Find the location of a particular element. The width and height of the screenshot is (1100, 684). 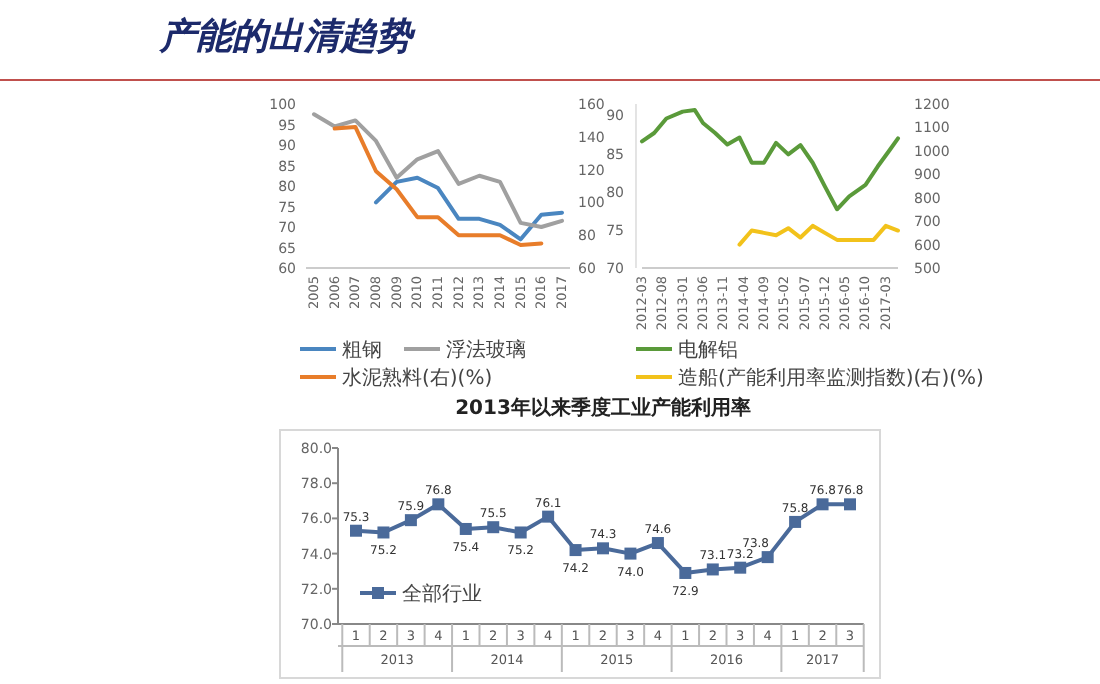

title: 产能的出清趋势 is located at coordinates (286, 37).